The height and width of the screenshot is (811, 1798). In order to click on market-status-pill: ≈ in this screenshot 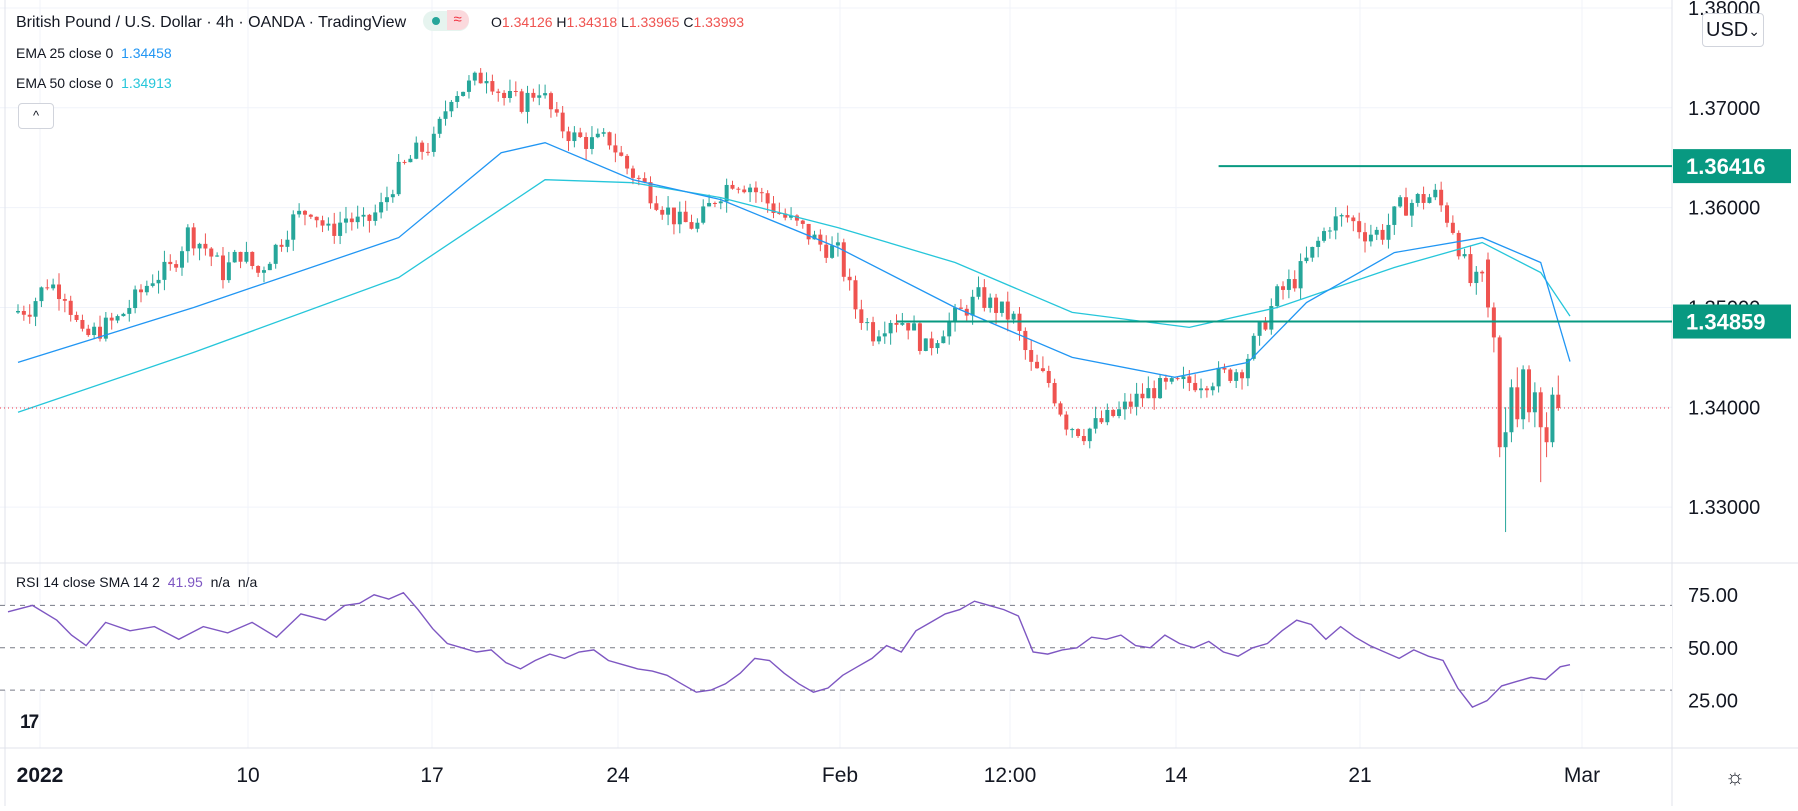, I will do `click(445, 20)`.